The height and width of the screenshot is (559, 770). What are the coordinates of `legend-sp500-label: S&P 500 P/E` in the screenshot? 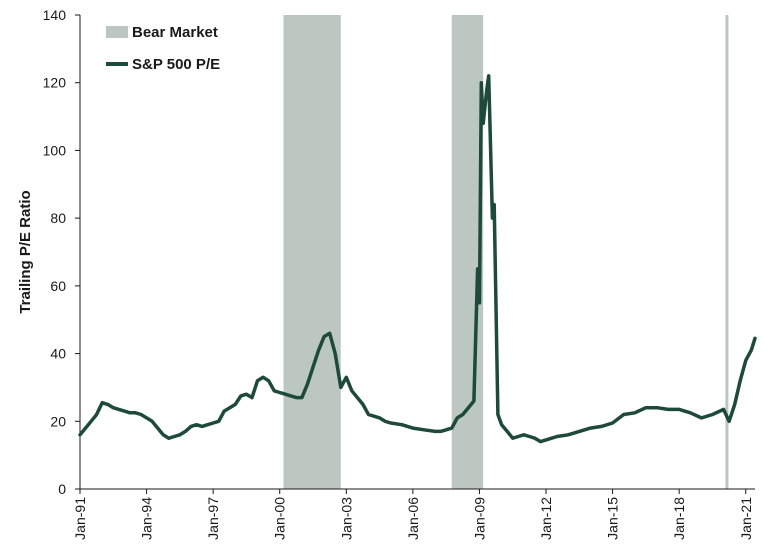 It's located at (176, 64).